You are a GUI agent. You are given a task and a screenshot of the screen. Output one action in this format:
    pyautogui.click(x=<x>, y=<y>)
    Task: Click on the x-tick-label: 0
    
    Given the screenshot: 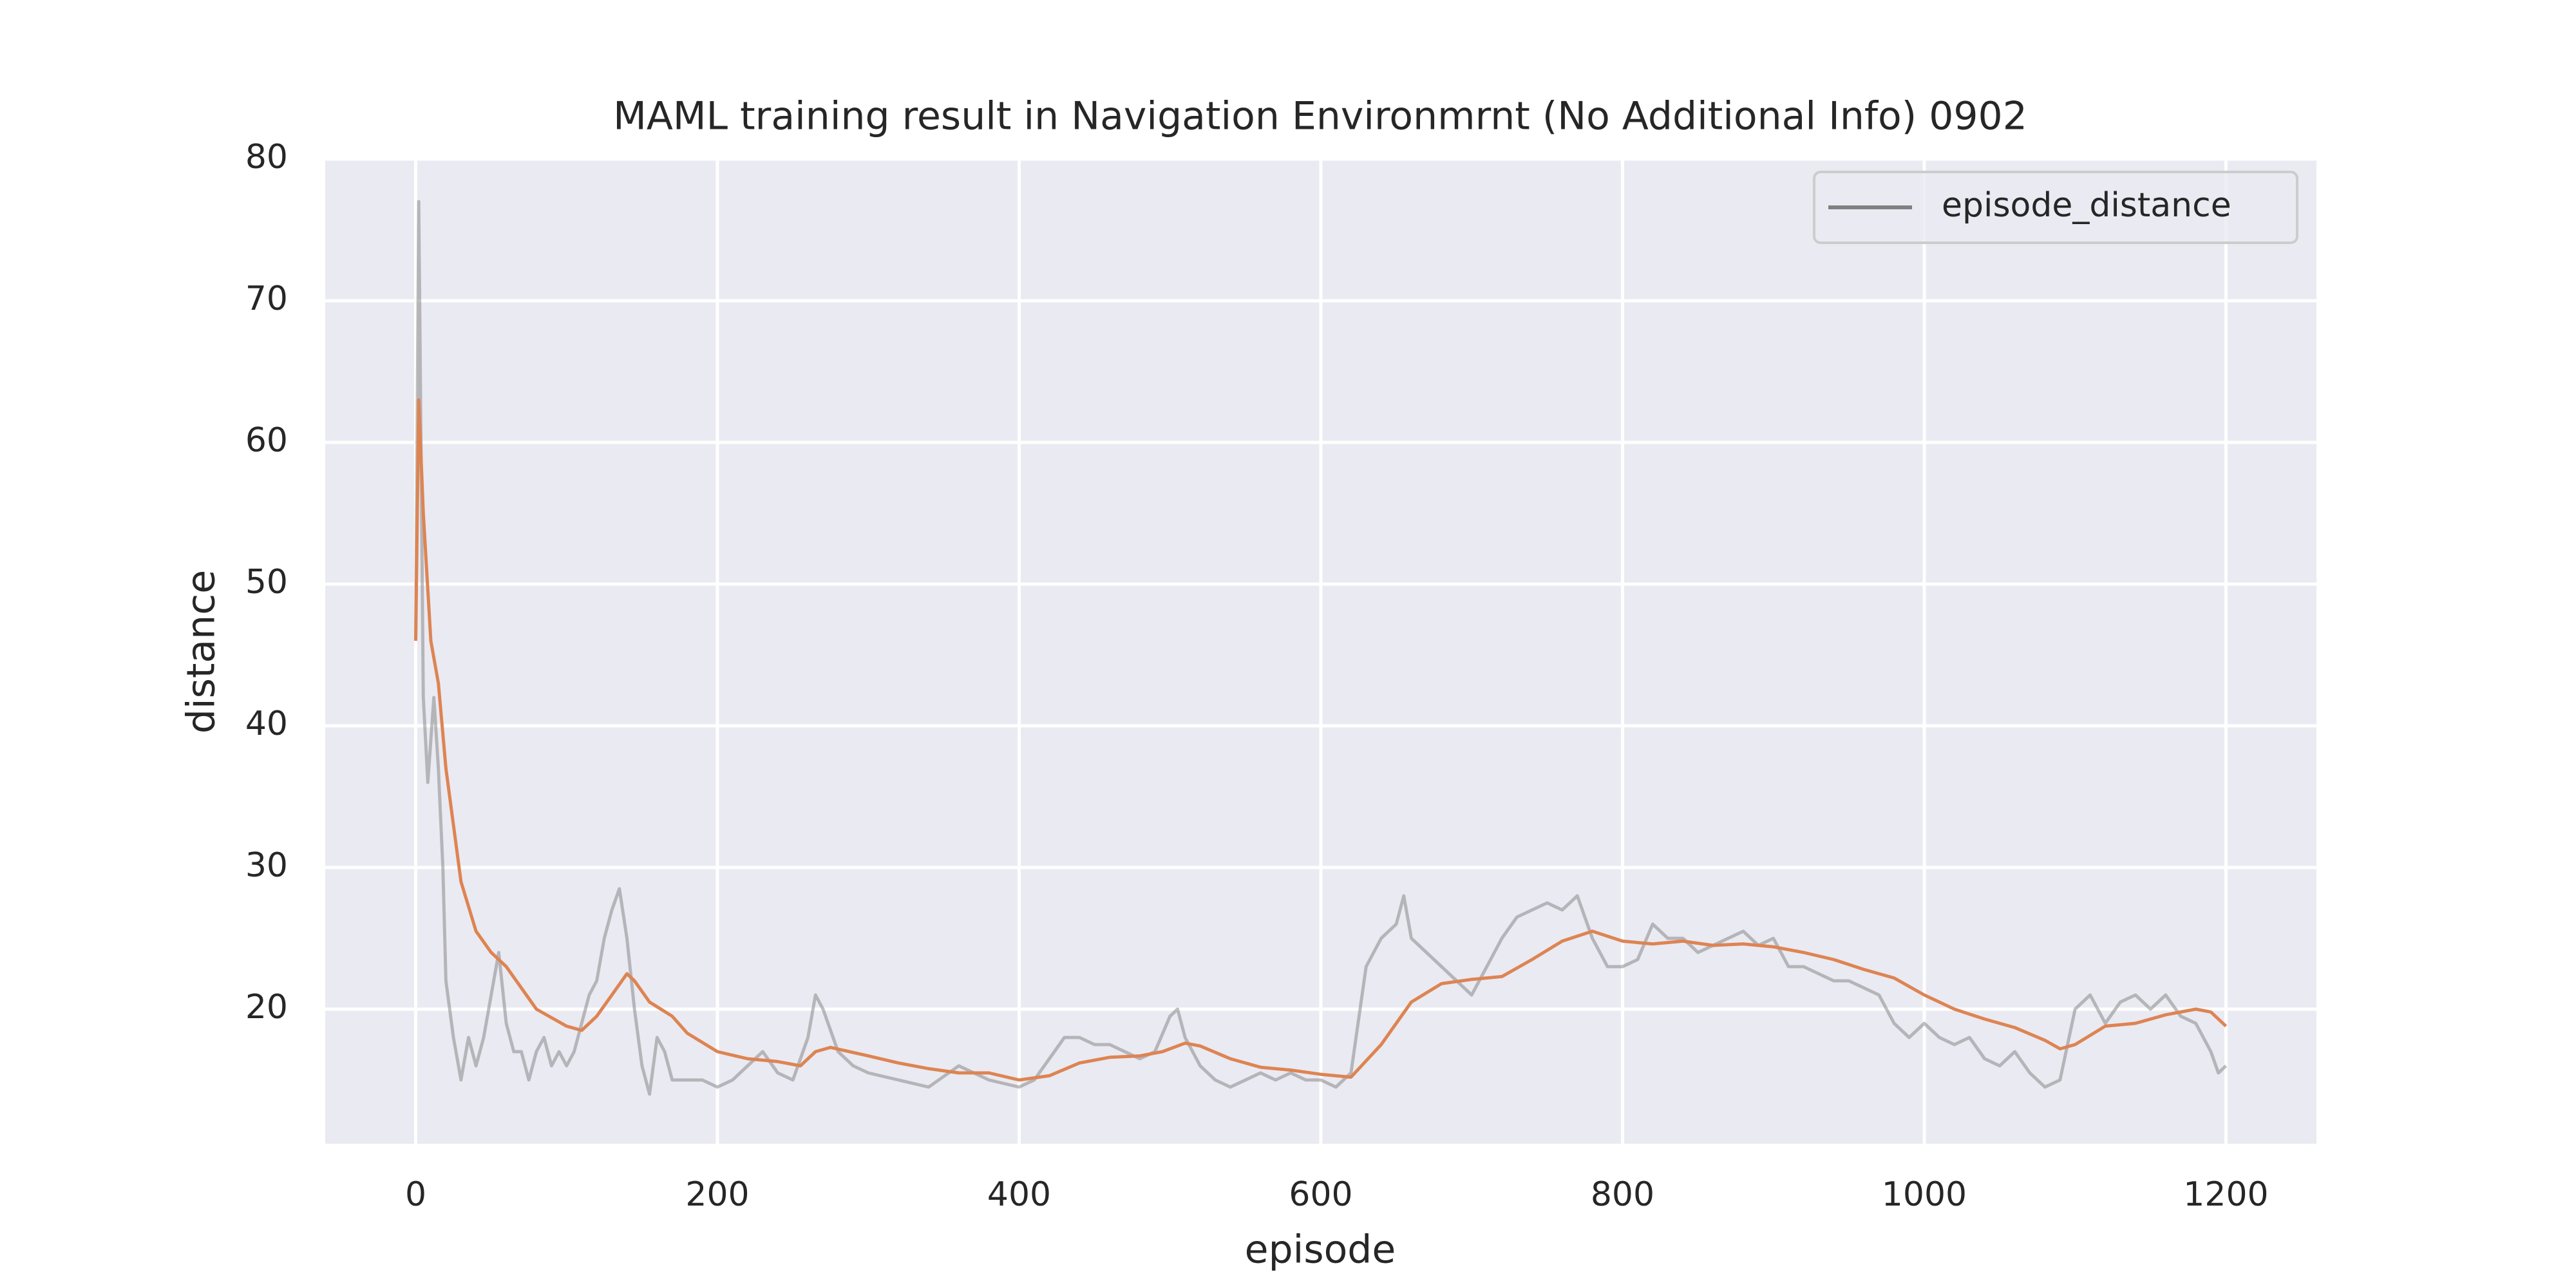 What is the action you would take?
    pyautogui.click(x=415, y=1194)
    